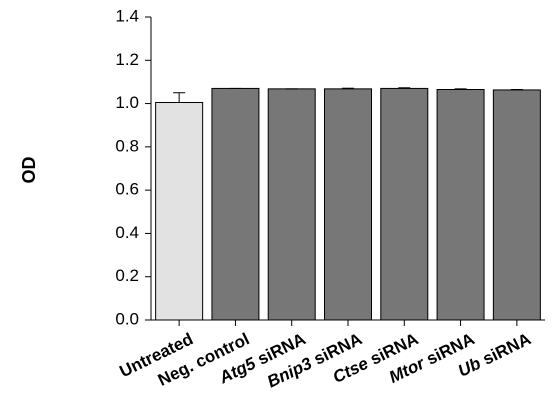 Image resolution: width=557 pixels, height=412 pixels. What do you see at coordinates (127, 102) in the screenshot?
I see `y-tick-label-5: 1.0` at bounding box center [127, 102].